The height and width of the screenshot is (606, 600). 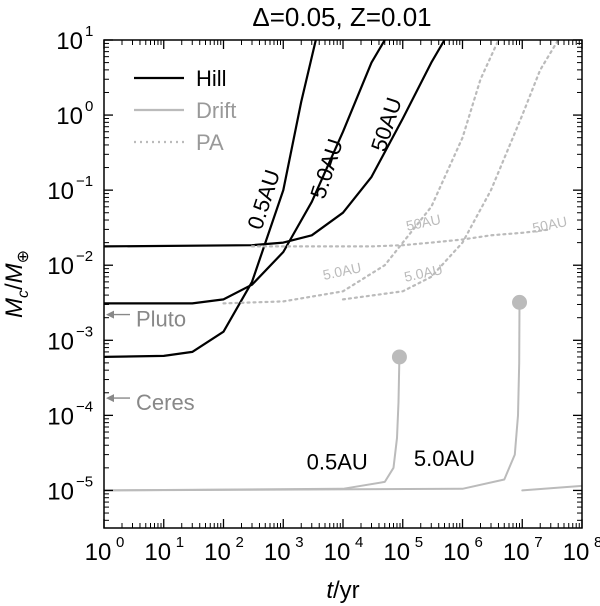 What do you see at coordinates (89, 31) in the screenshot?
I see `y-tick-exponent: 1` at bounding box center [89, 31].